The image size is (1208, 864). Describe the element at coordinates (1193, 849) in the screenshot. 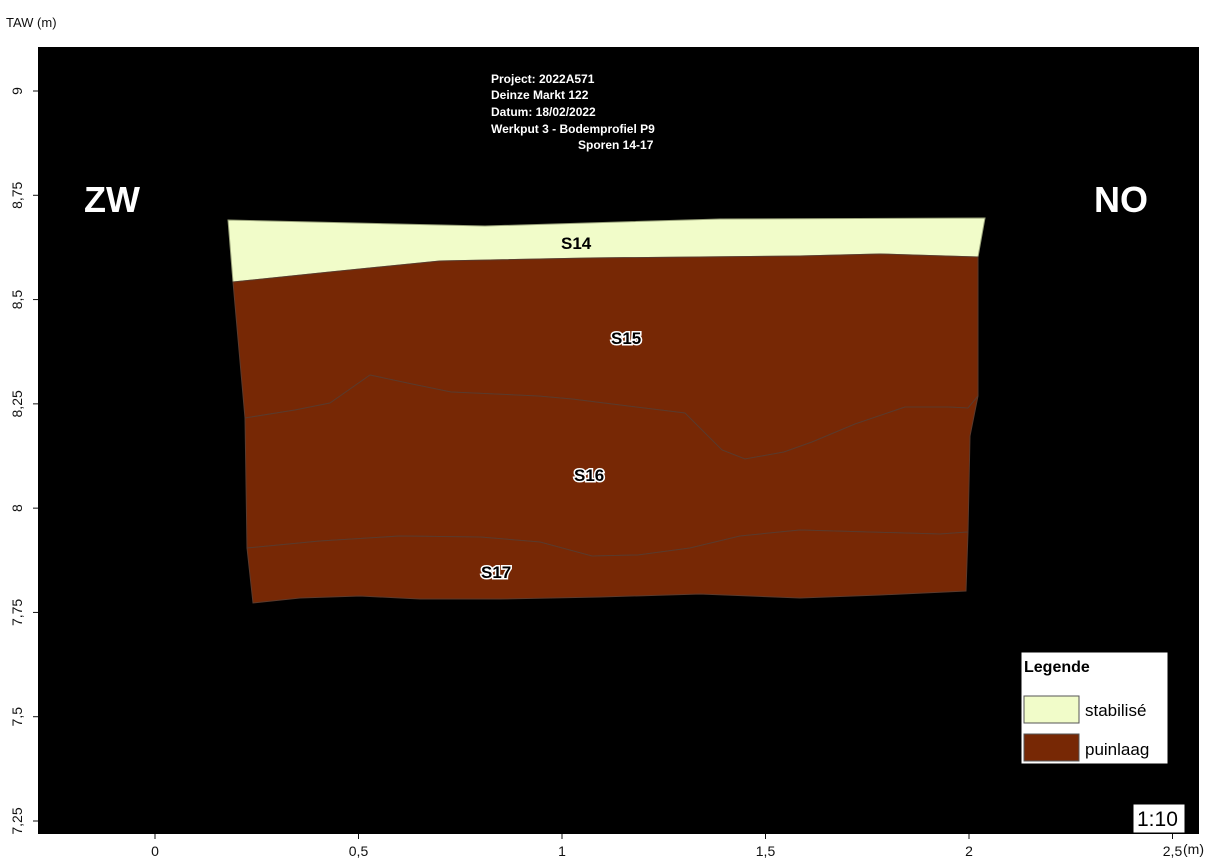

I see `x-axis-unit: (m)` at that location.